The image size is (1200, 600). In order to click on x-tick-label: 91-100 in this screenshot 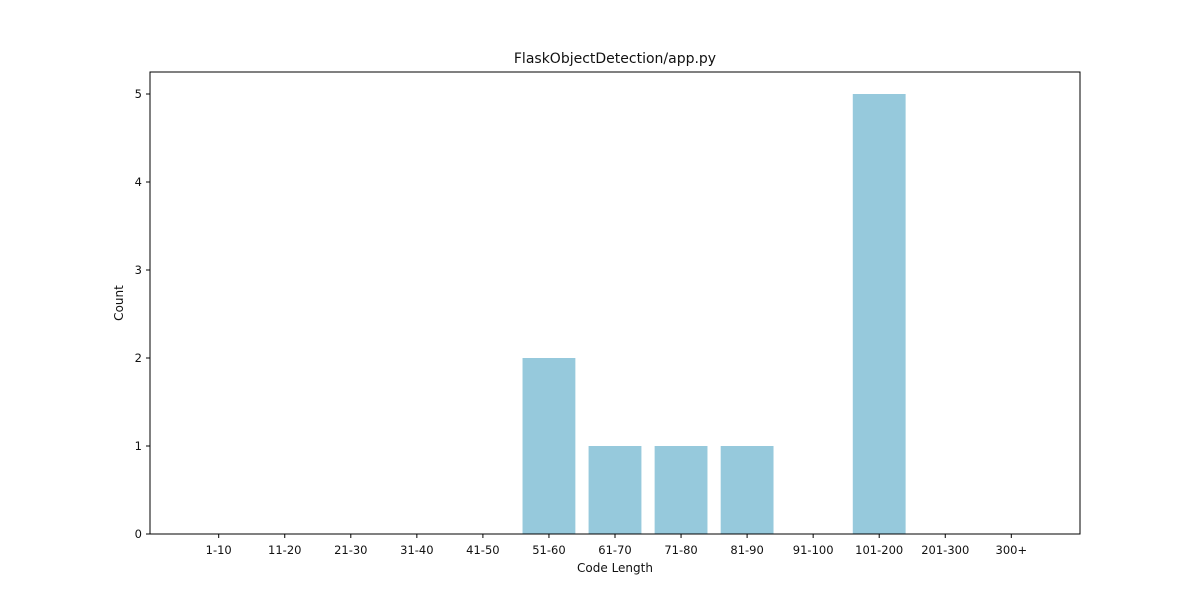, I will do `click(813, 550)`.